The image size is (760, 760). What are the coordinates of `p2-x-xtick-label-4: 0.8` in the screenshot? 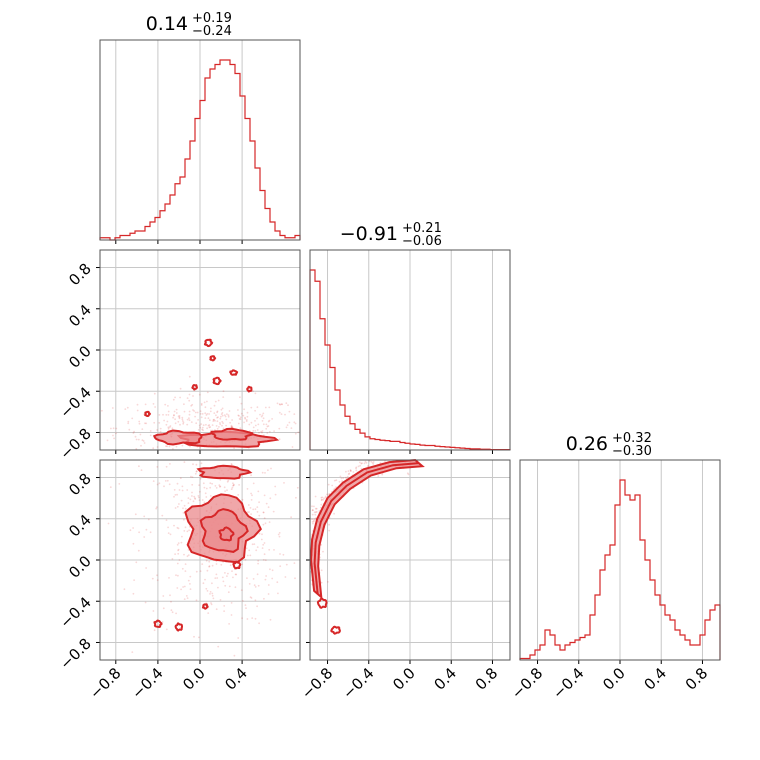 It's located at (697, 679).